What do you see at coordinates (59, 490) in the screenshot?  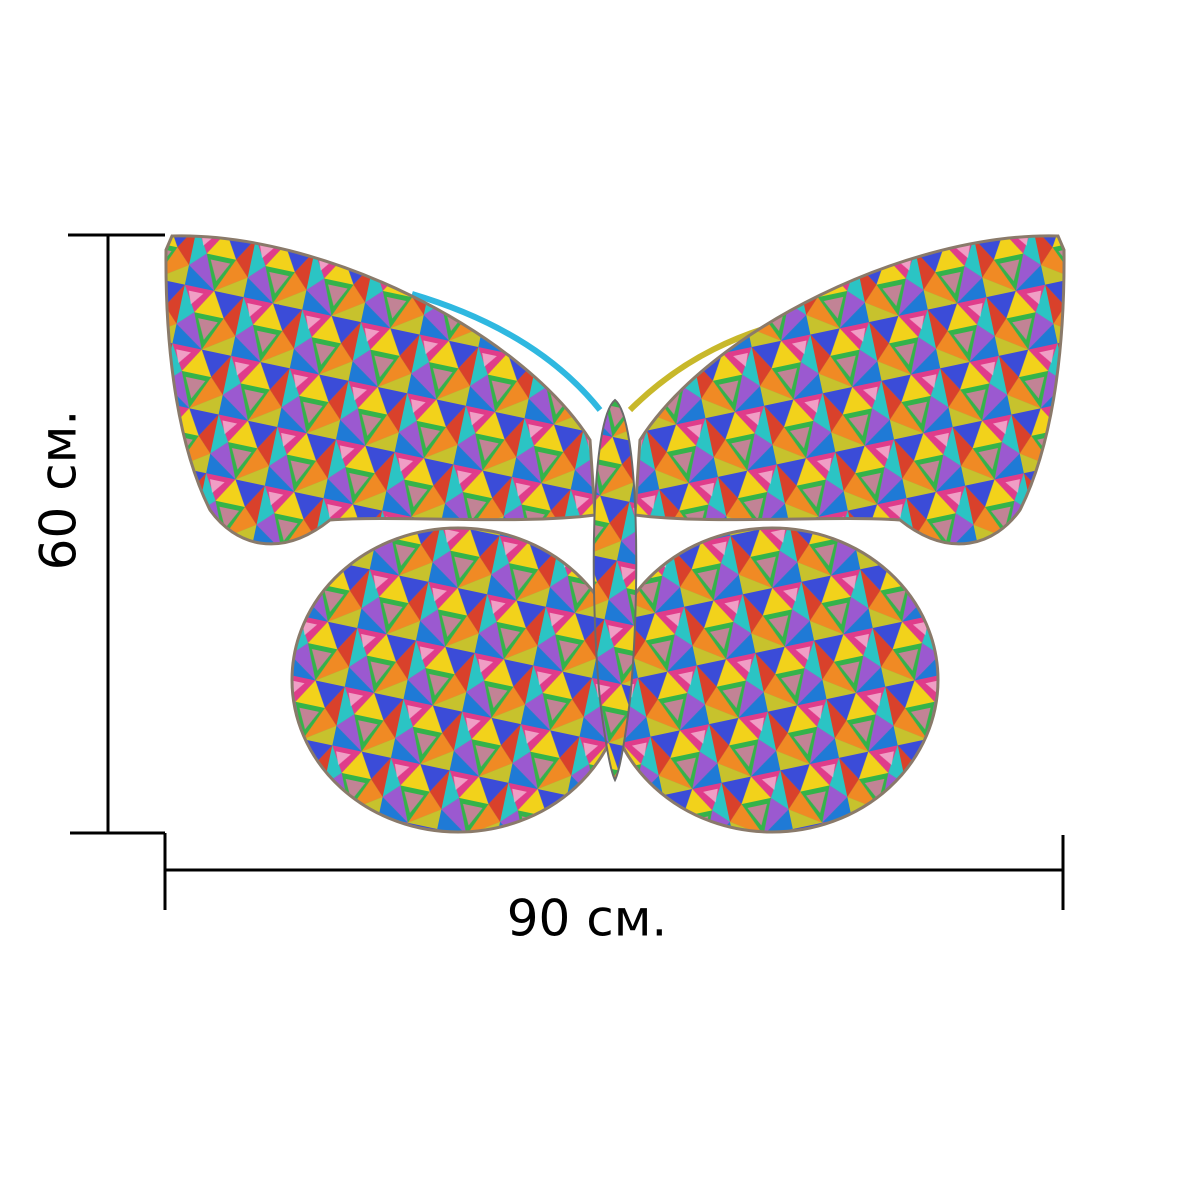 I see `height-label: 60 см.` at bounding box center [59, 490].